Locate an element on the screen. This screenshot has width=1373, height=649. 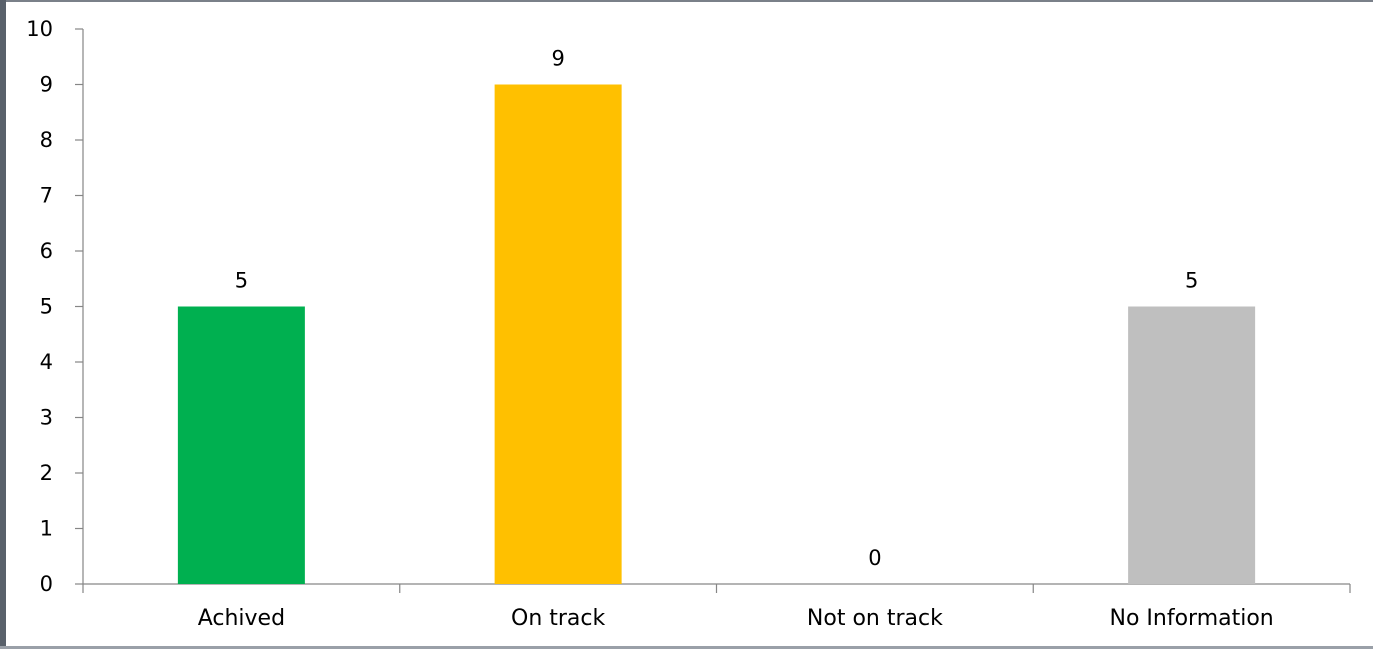
y-tick-label: 8 is located at coordinates (46, 140).